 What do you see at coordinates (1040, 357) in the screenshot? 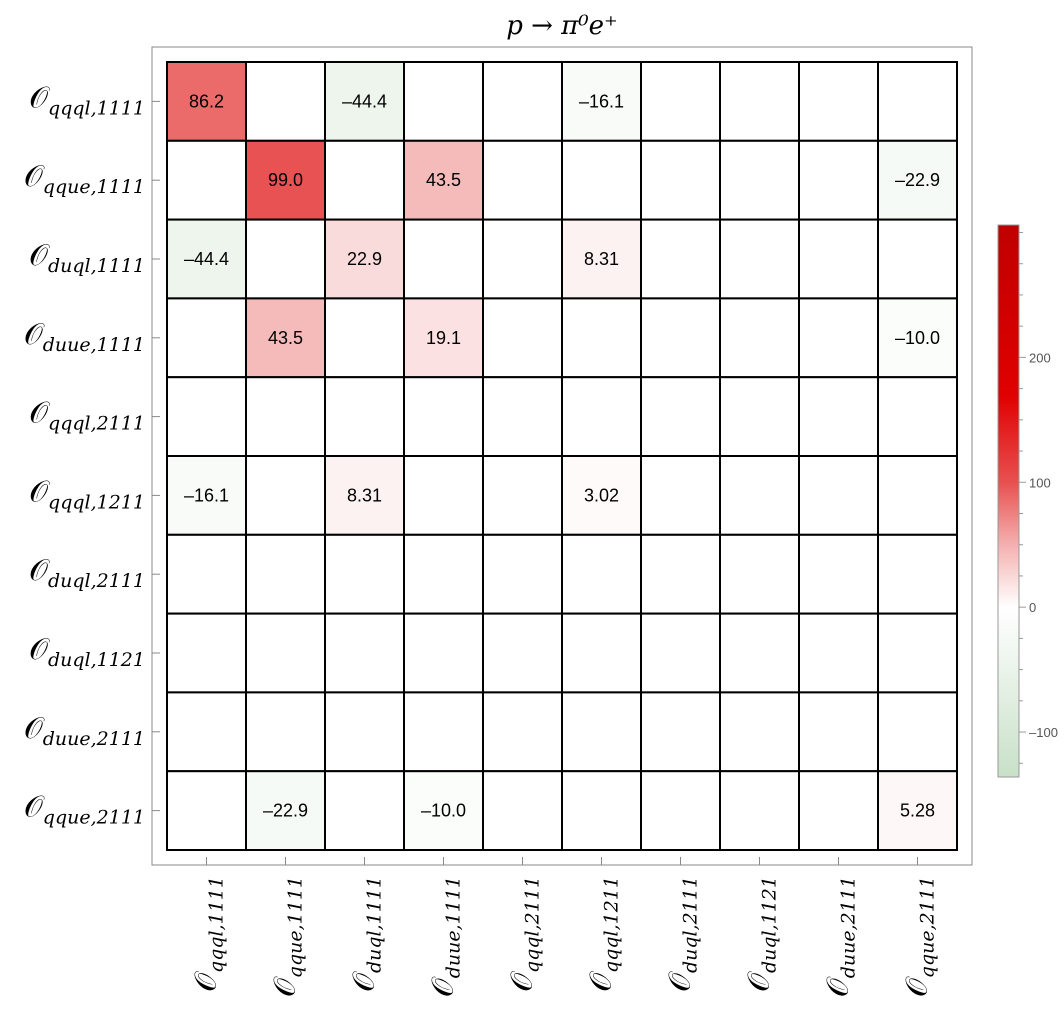
I see `colorbar-tick-label: 200` at bounding box center [1040, 357].